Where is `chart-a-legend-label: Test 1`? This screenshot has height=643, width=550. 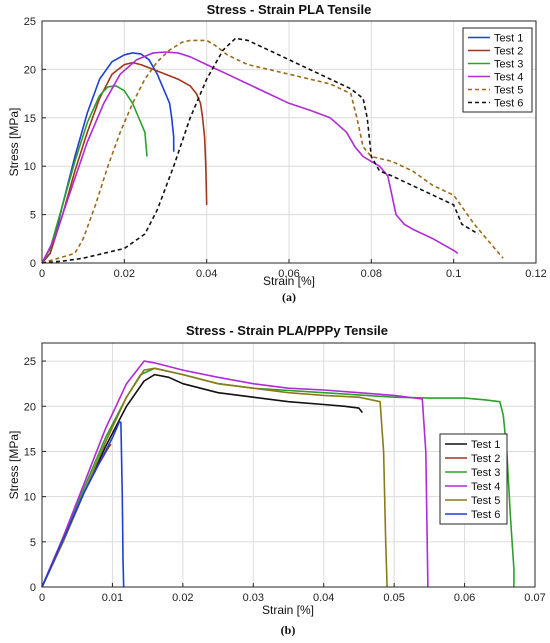
chart-a-legend-label: Test 1 is located at coordinates (508, 39).